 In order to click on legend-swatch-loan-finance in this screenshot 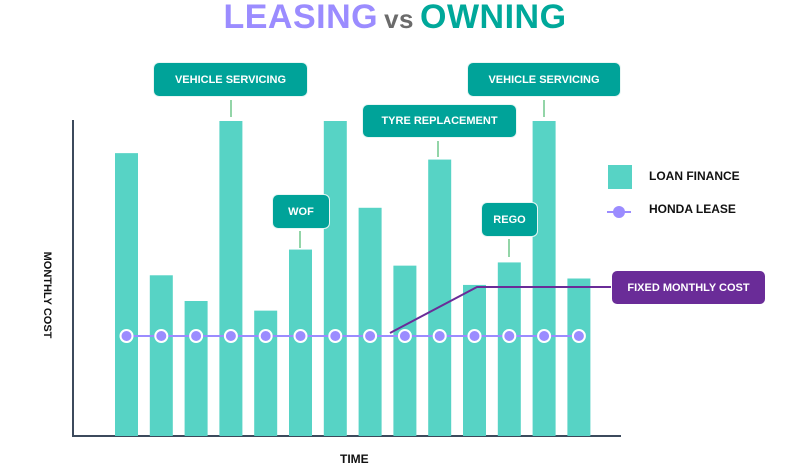, I will do `click(620, 177)`.